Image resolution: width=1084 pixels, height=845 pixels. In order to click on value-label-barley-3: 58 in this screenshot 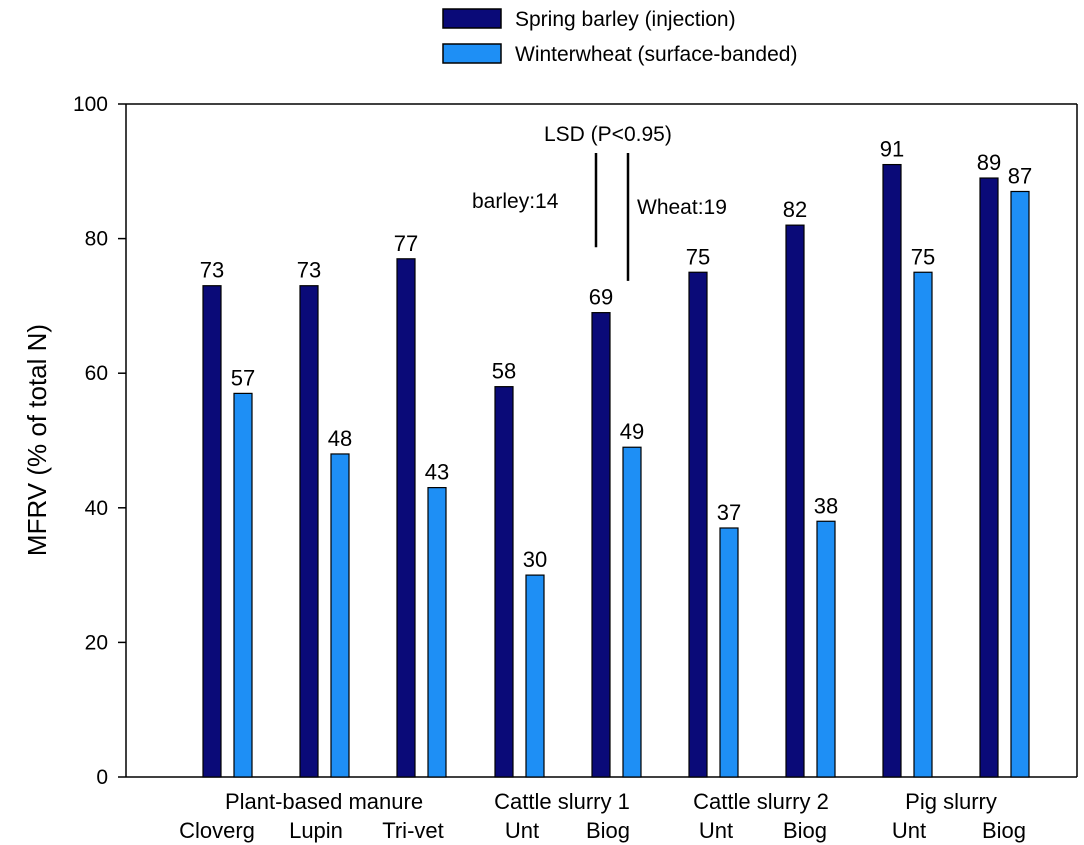, I will do `click(504, 371)`.